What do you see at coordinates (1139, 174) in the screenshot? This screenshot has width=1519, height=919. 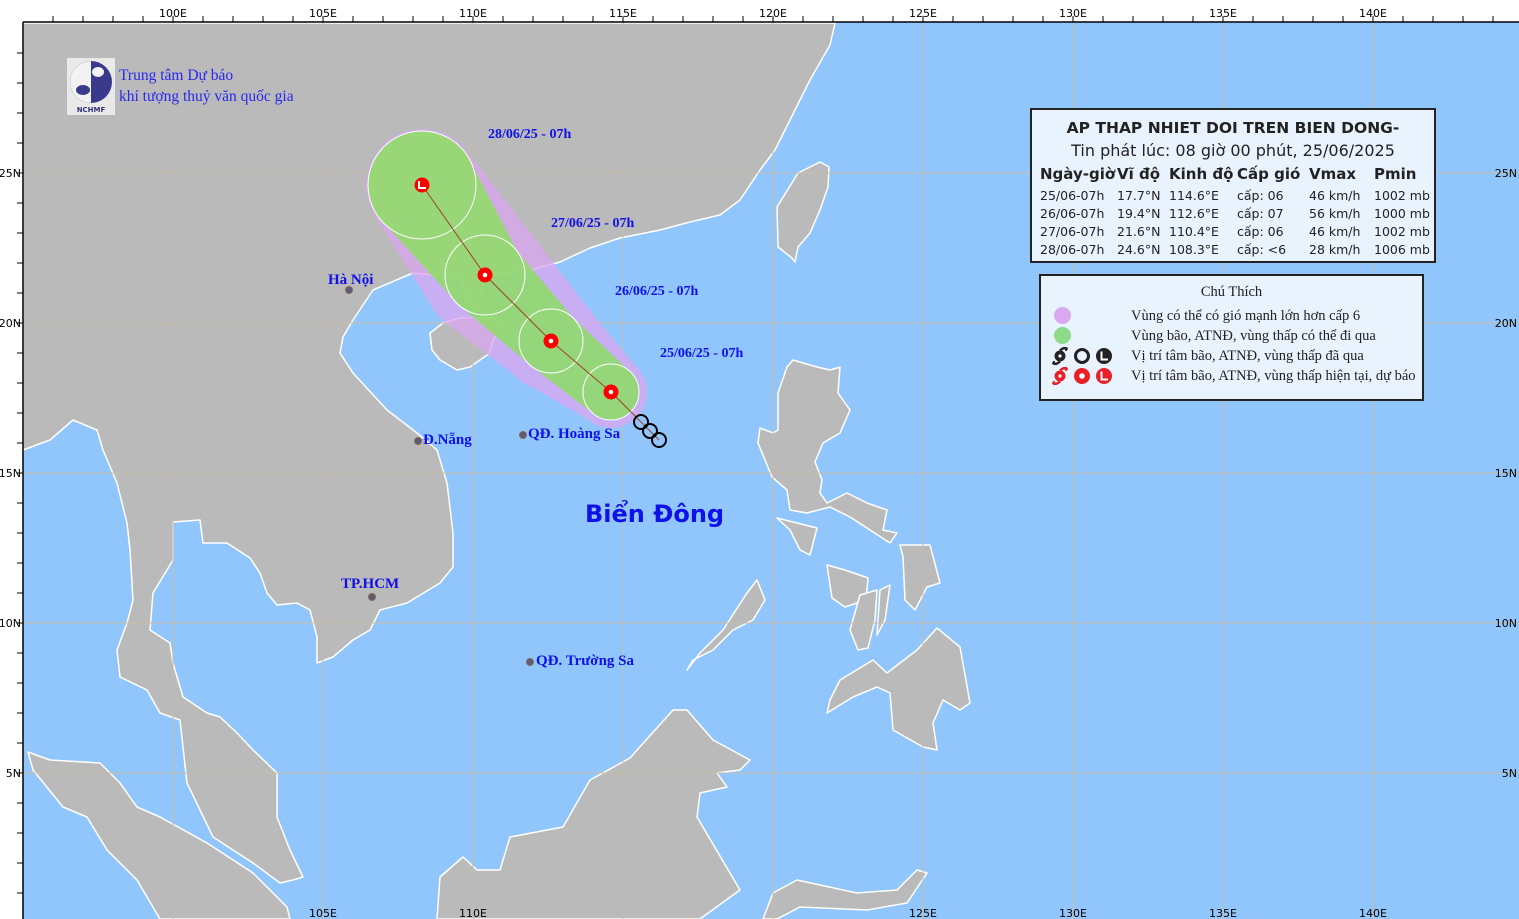 I see `col-header-lat: Vĩ độ` at bounding box center [1139, 174].